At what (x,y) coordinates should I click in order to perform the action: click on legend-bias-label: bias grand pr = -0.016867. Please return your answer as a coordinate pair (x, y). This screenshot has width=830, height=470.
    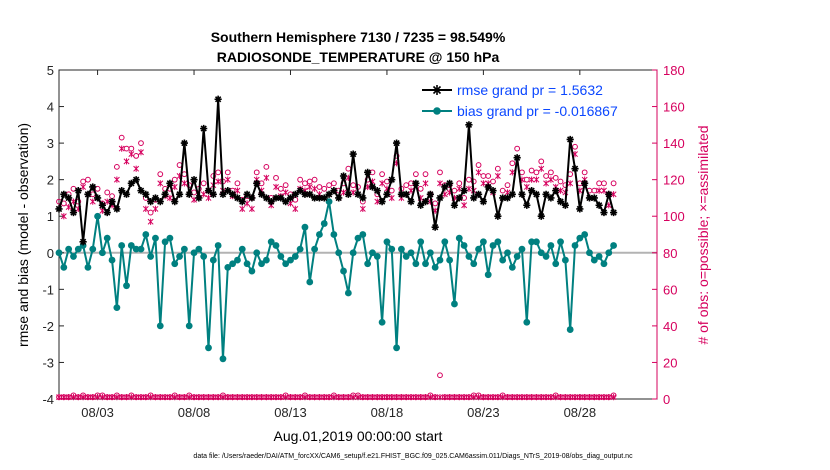
    Looking at the image, I should click on (537, 111).